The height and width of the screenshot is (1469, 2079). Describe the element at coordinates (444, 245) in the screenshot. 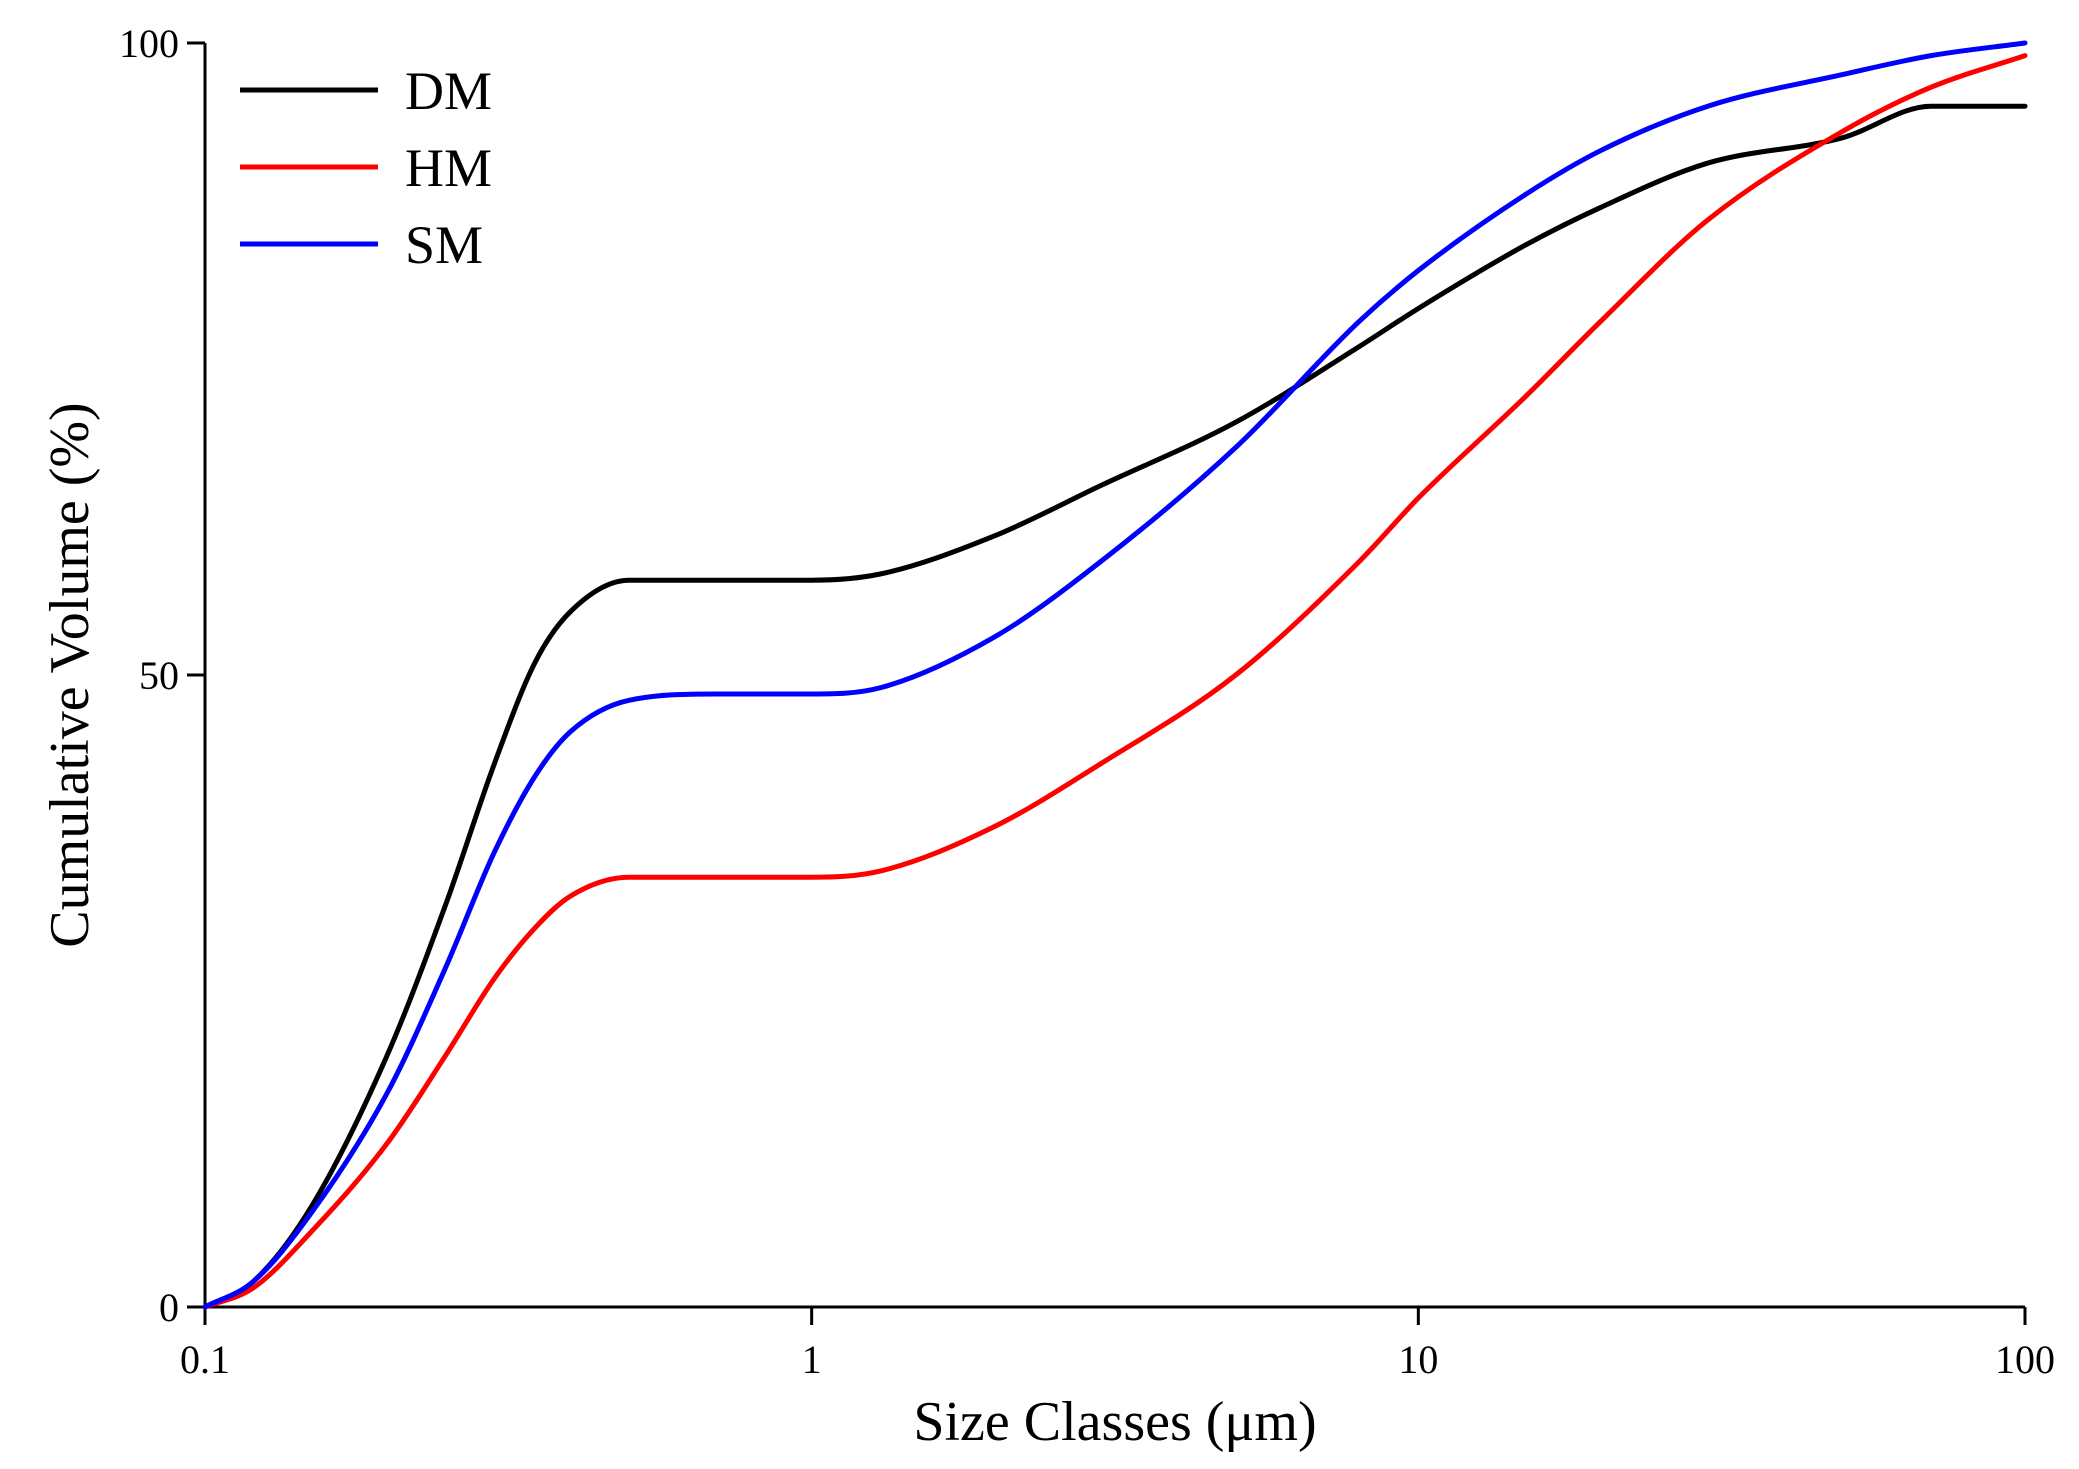

I see `legend-label-sm: SM` at that location.